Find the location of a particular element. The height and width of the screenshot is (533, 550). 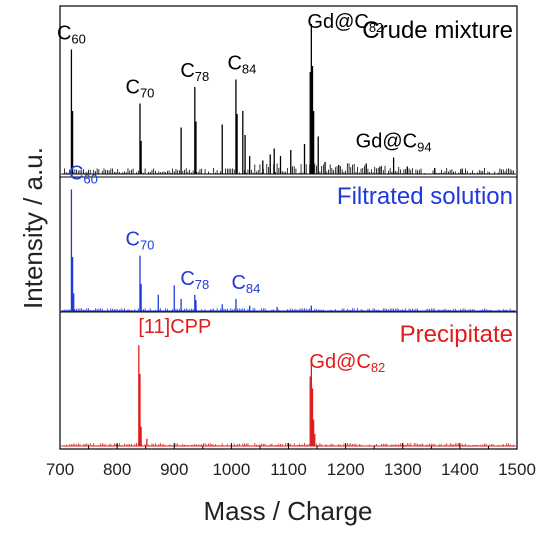

panel-title: Crude mixture is located at coordinates (437, 30).